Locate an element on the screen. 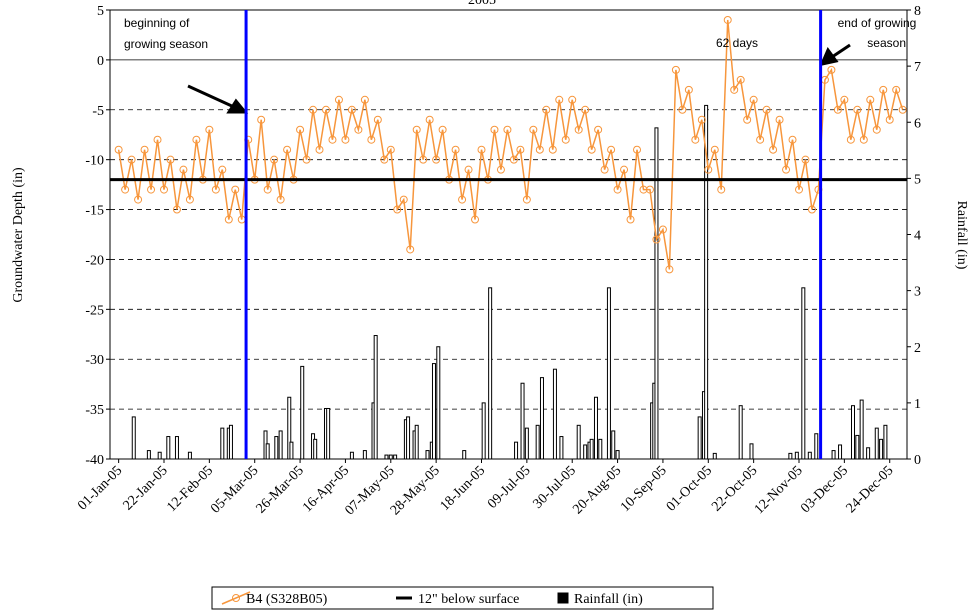  y2-axis-label: Rainfall (in) is located at coordinates (961, 235).